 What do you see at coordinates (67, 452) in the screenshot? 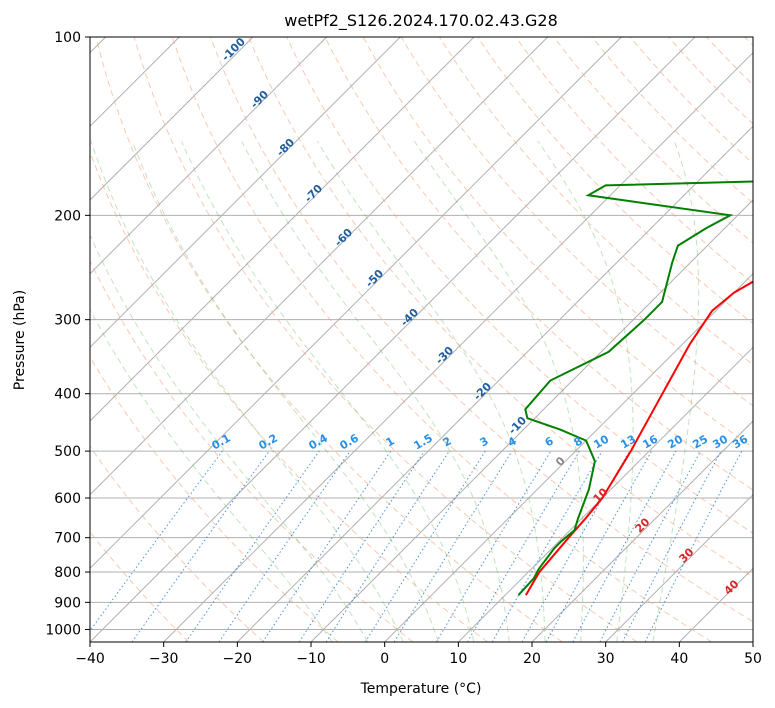
I see `y-tick-label: 500` at bounding box center [67, 452].